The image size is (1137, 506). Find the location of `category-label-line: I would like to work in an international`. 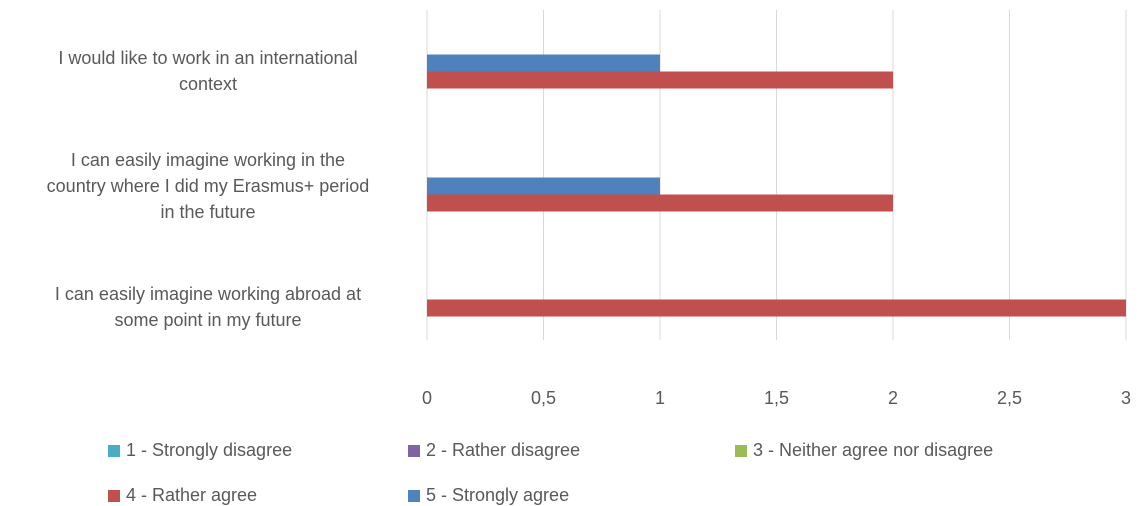

category-label-line: I would like to work in an international is located at coordinates (208, 58).